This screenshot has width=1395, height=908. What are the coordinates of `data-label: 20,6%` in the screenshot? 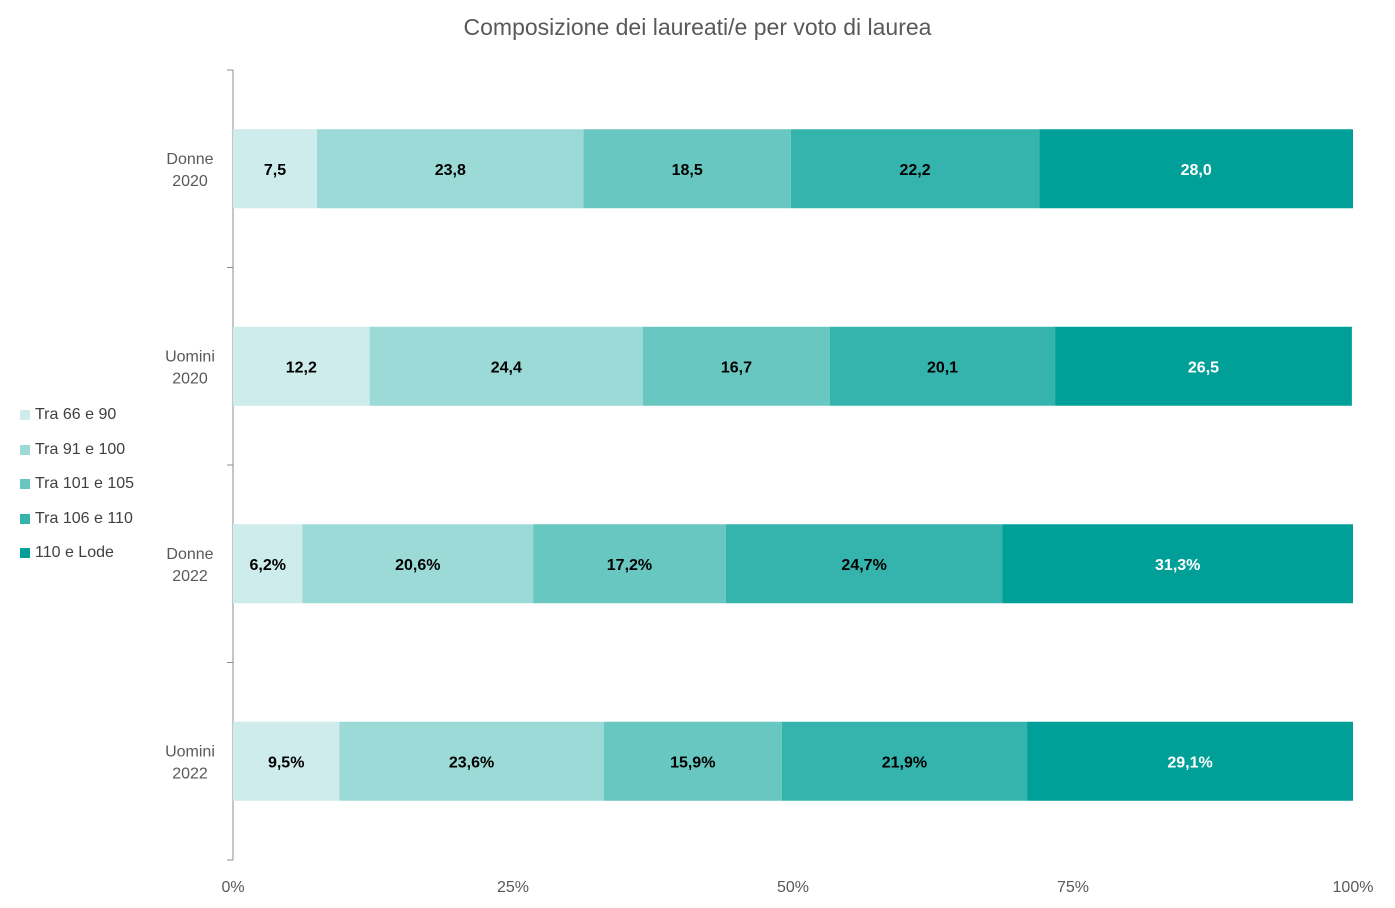 It's located at (417, 565).